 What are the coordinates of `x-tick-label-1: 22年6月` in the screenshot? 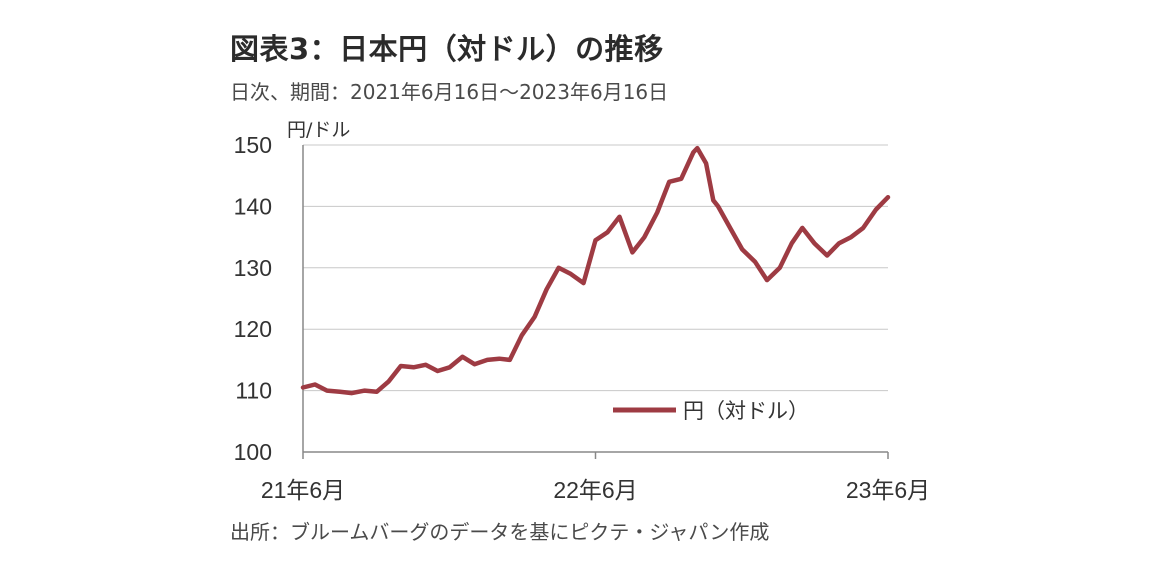 It's located at (595, 490).